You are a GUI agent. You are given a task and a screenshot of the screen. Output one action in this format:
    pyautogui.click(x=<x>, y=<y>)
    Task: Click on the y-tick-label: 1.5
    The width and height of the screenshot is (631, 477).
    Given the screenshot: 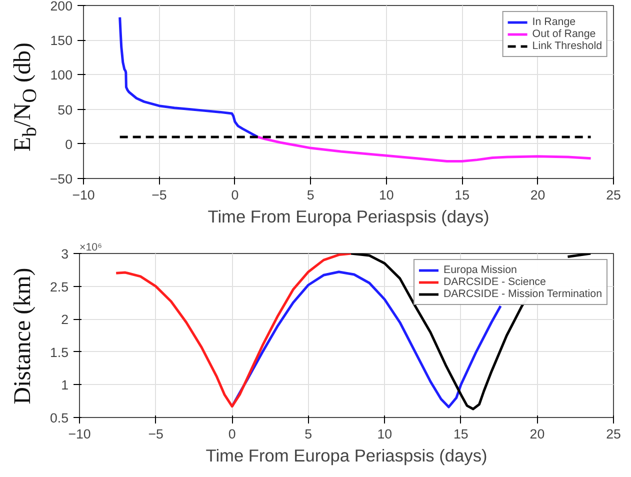 What is the action you would take?
    pyautogui.click(x=59, y=352)
    